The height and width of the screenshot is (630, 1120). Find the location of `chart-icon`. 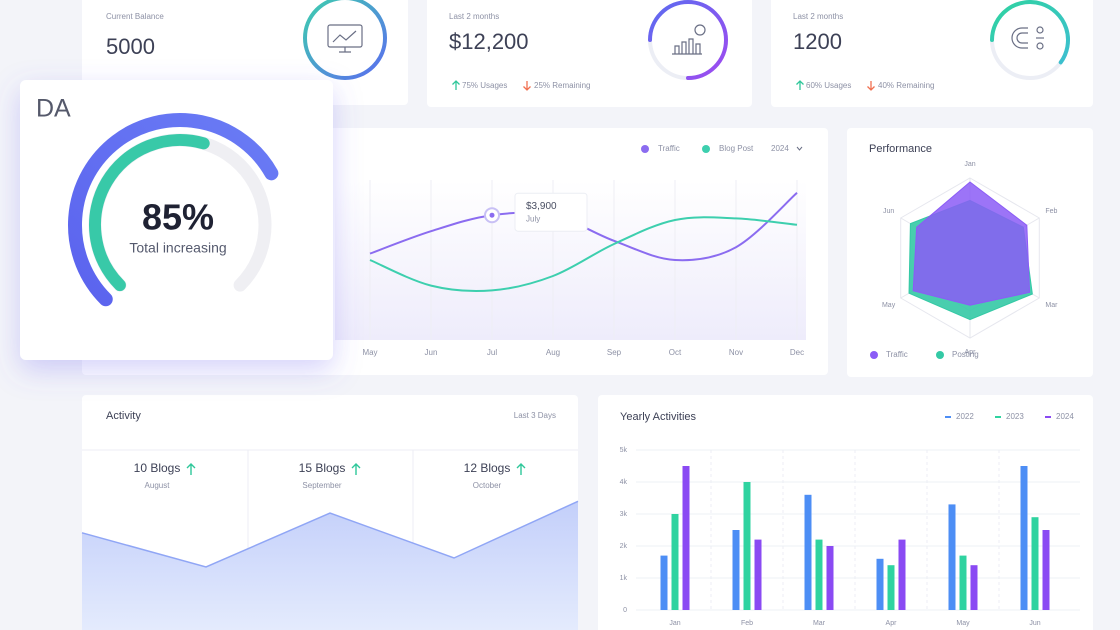

chart-icon is located at coordinates (689, 39).